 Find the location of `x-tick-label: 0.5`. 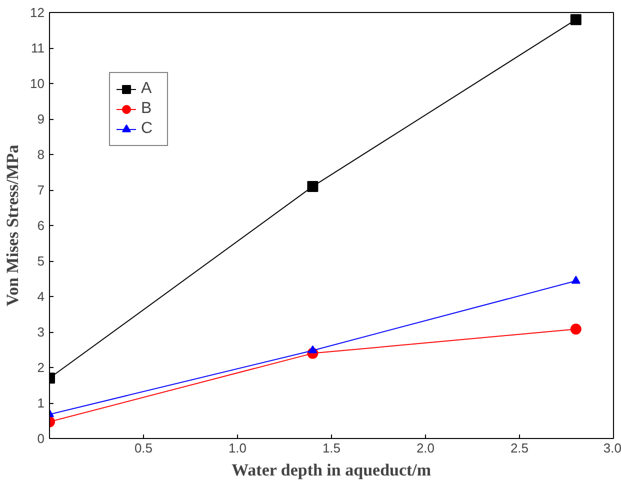

x-tick-label: 0.5 is located at coordinates (143, 448).